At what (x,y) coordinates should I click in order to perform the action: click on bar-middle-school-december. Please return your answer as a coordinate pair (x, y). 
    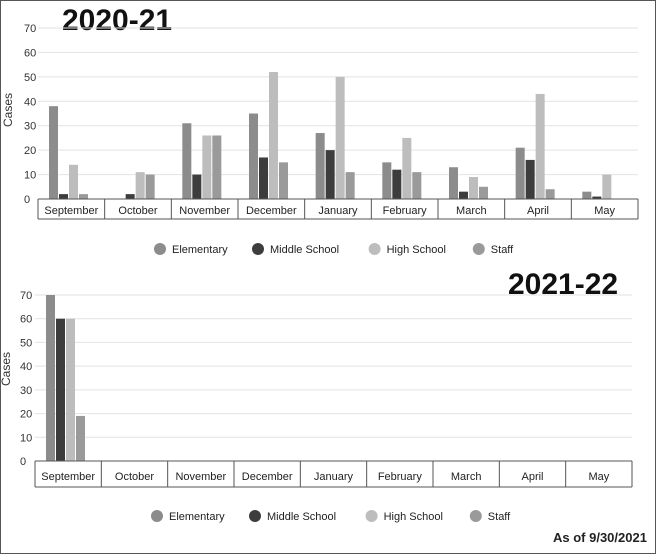
    Looking at the image, I should click on (263, 178).